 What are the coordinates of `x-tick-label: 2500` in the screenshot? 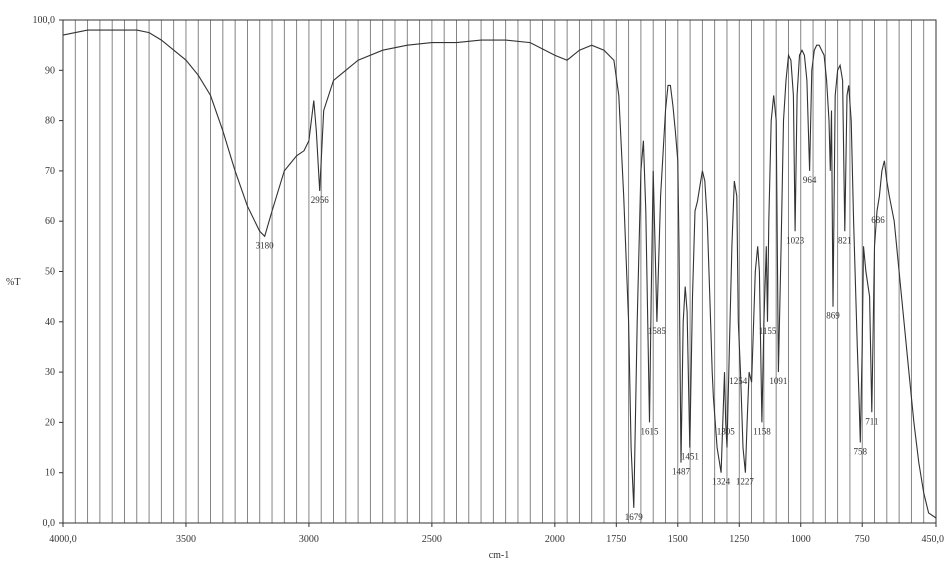 It's located at (432, 539).